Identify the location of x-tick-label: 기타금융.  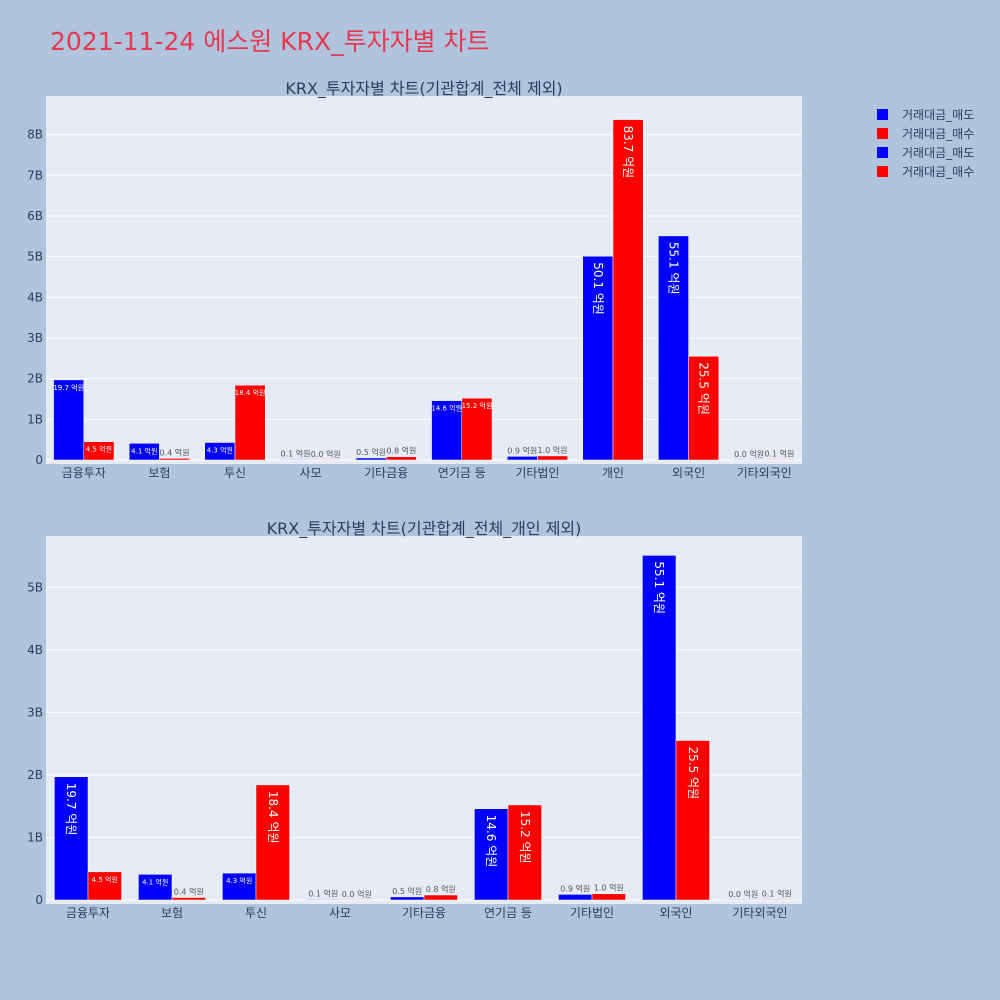
(424, 913).